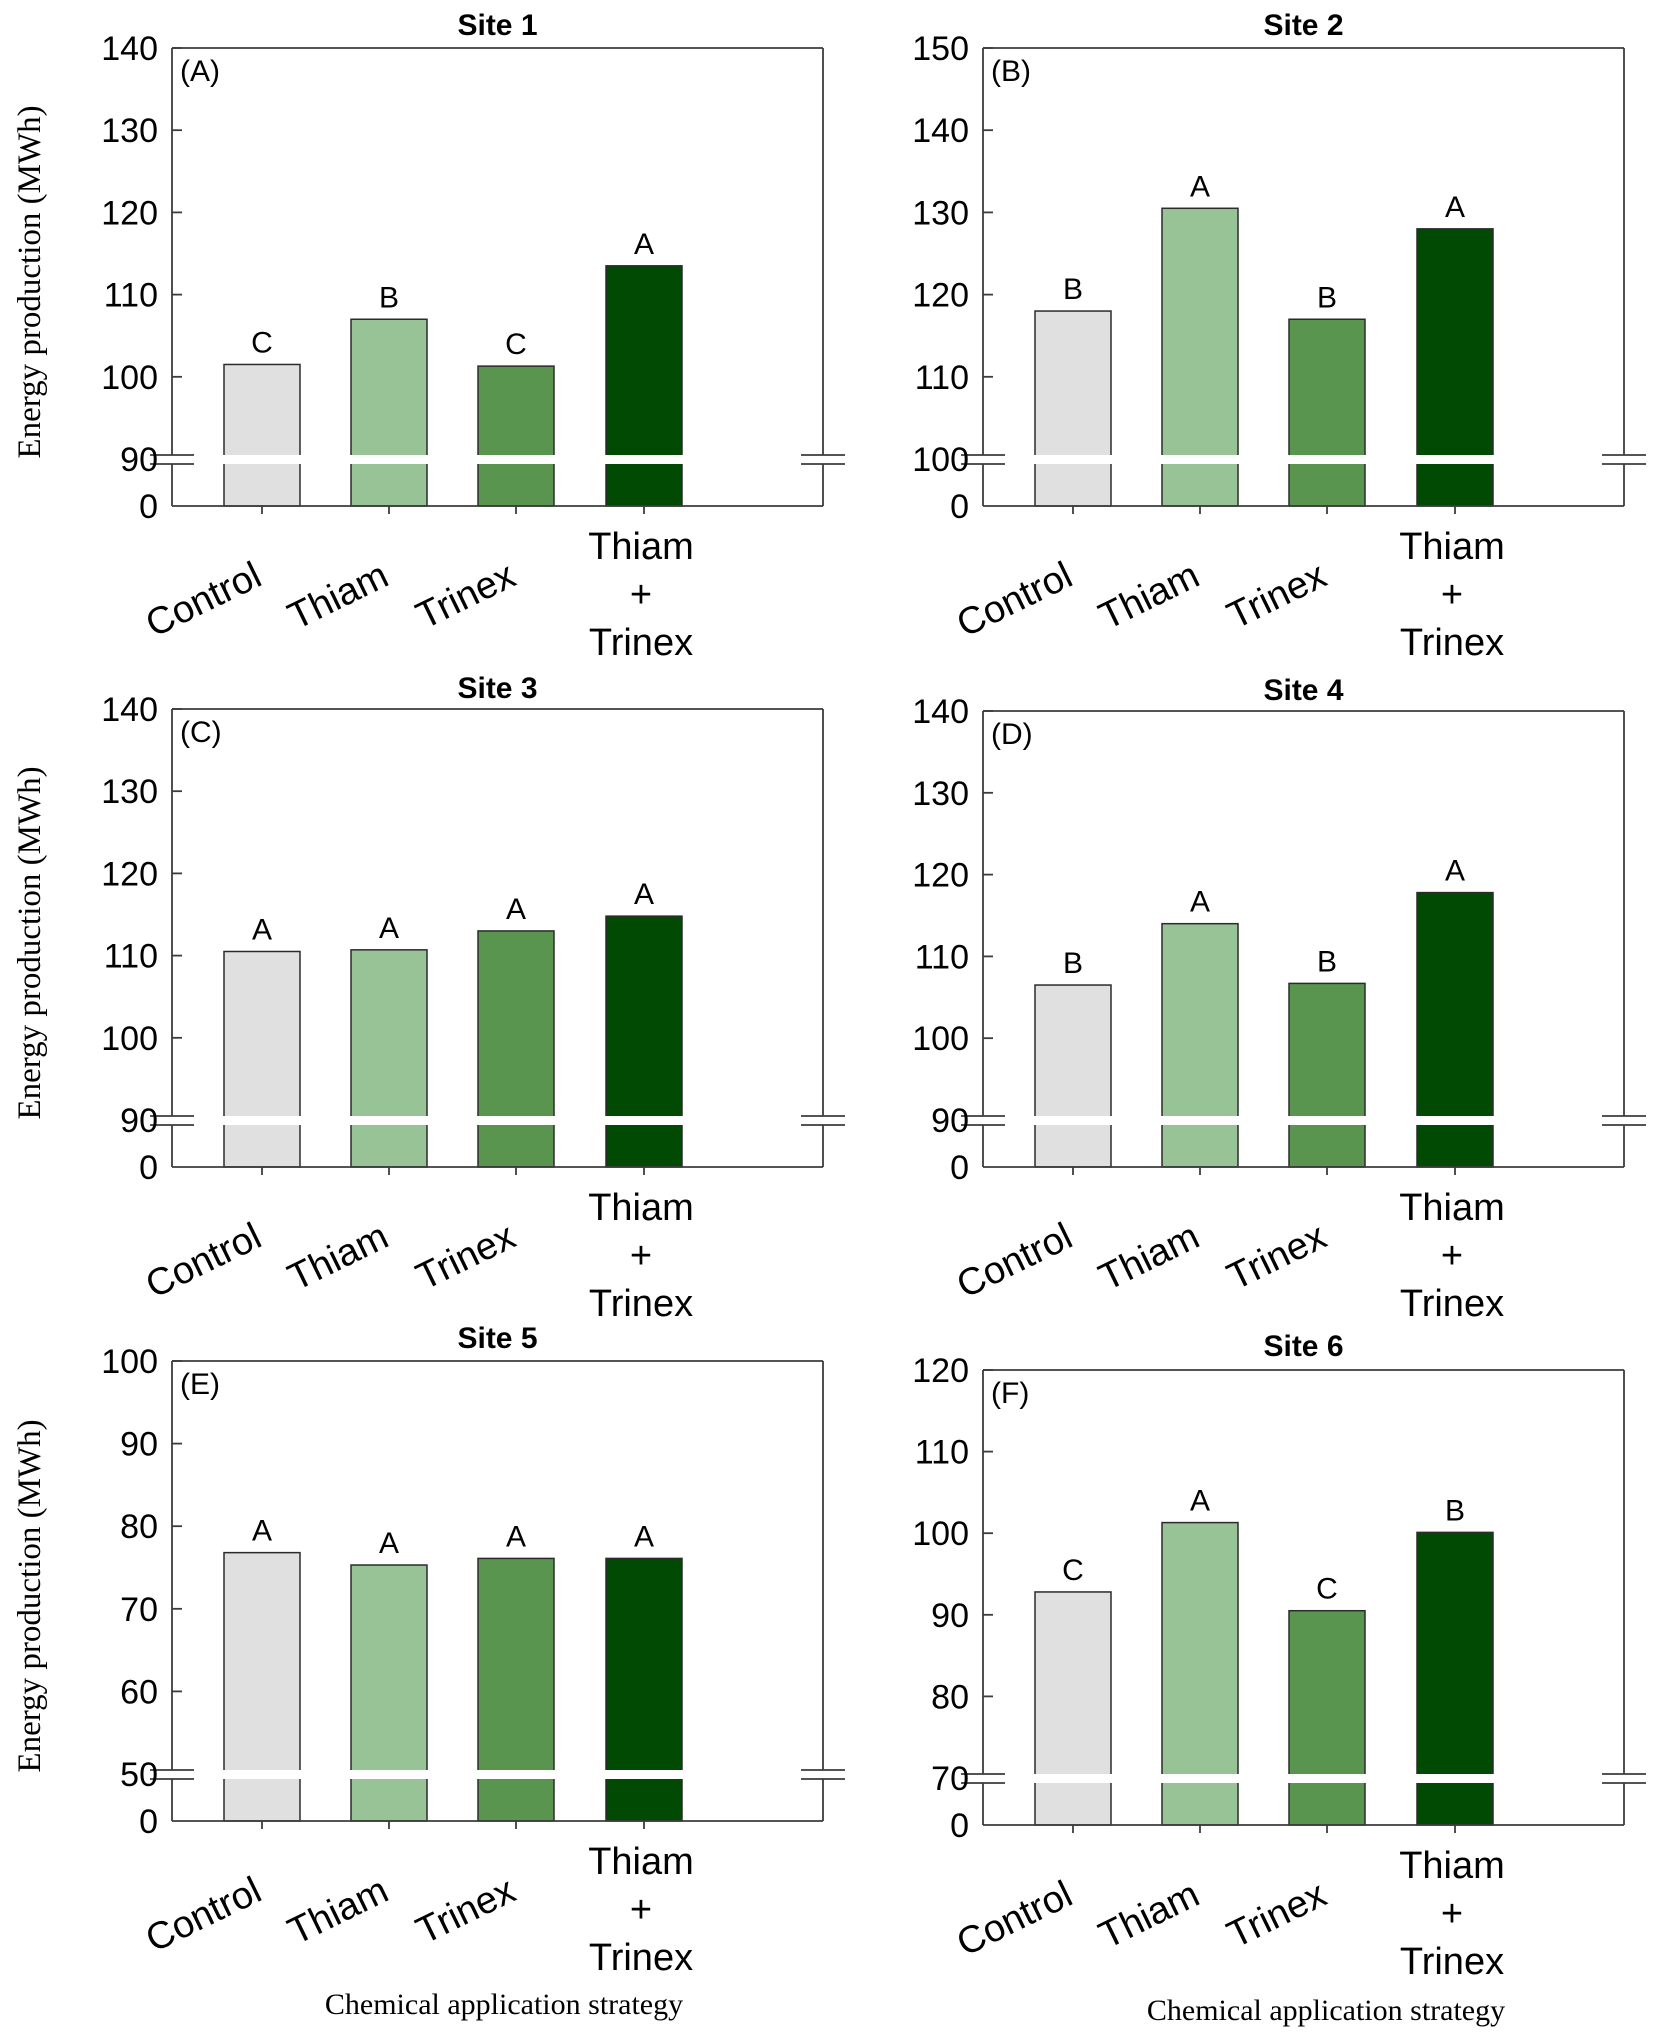 The width and height of the screenshot is (1654, 2035). I want to click on chart-title: Site 1, so click(497, 25).